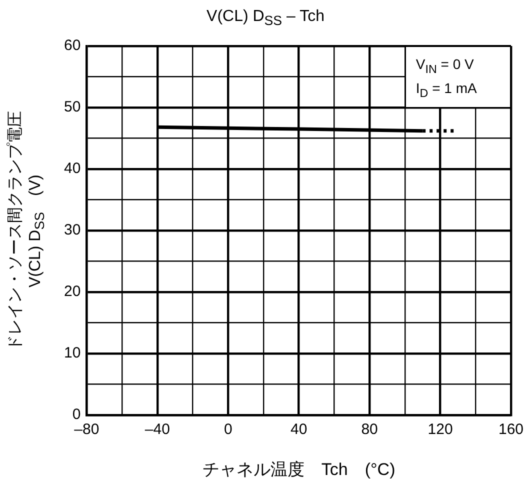 This screenshot has height=501, width=531. Describe the element at coordinates (72, 169) in the screenshot. I see `y-tick-label: 40` at that location.